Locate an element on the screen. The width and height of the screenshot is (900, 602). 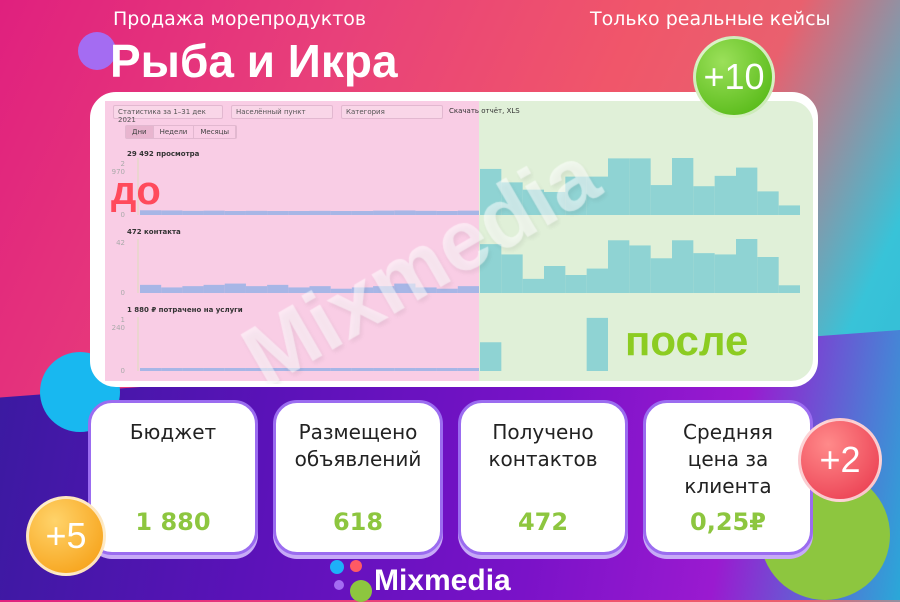
page-title: Рыба и Икра is located at coordinates (254, 61).